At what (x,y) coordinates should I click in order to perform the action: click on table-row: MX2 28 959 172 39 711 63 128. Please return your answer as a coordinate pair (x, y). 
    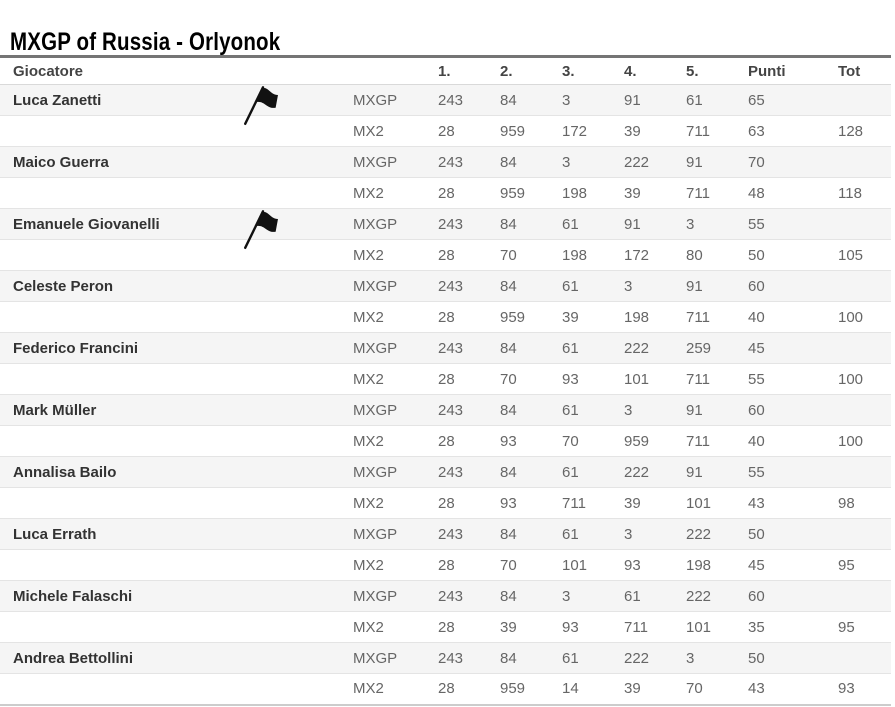
    Looking at the image, I should click on (445, 131).